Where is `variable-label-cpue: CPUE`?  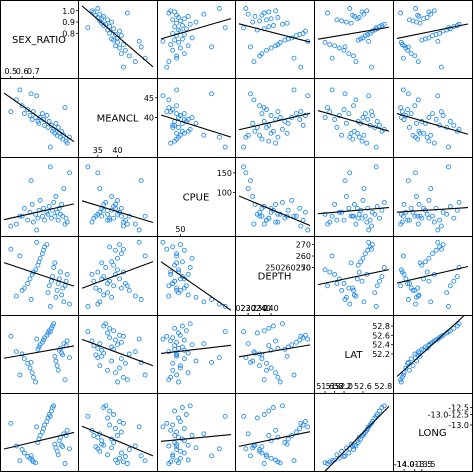
variable-label-cpue: CPUE is located at coordinates (196, 198).